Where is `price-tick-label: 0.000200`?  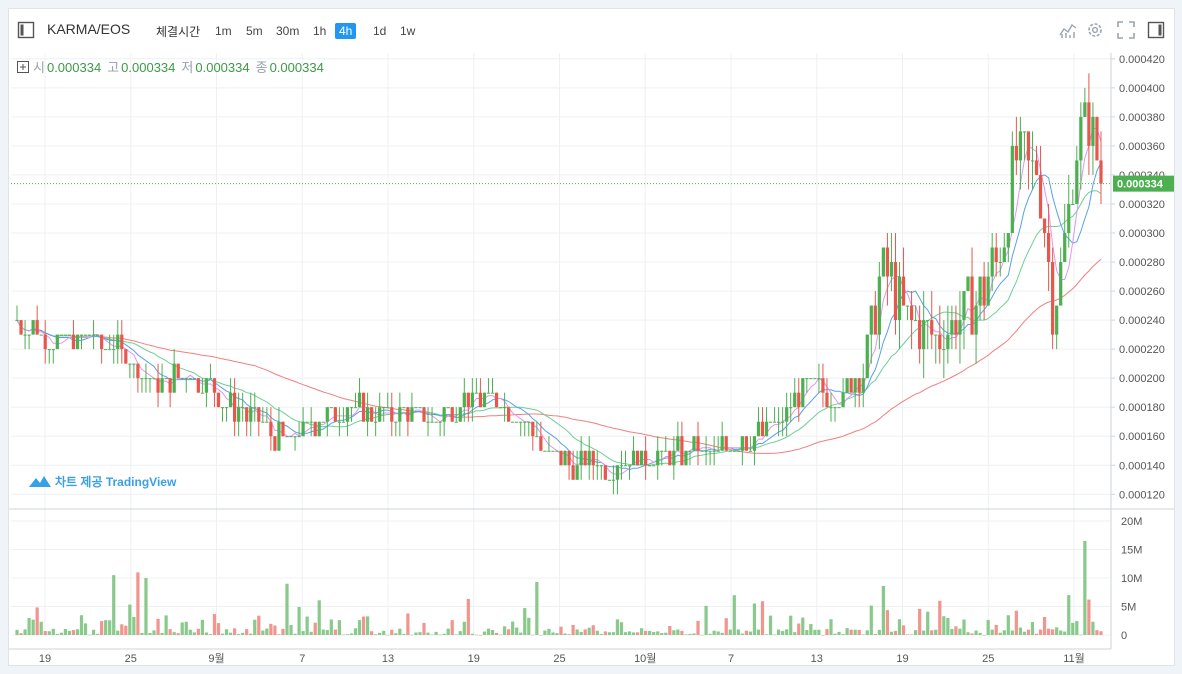 price-tick-label: 0.000200 is located at coordinates (1142, 379).